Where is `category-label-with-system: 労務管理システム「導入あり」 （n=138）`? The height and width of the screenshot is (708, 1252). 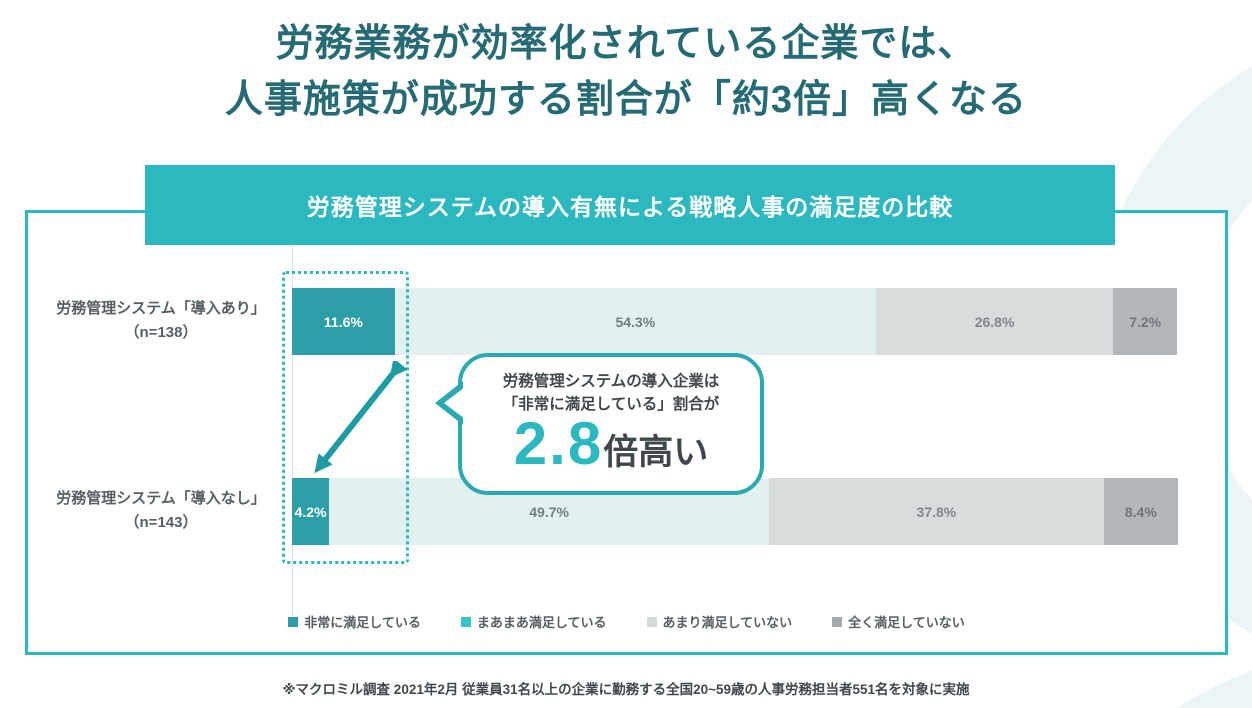
category-label-with-system: 労務管理システム「導入あり」 （n=138） is located at coordinates (161, 321).